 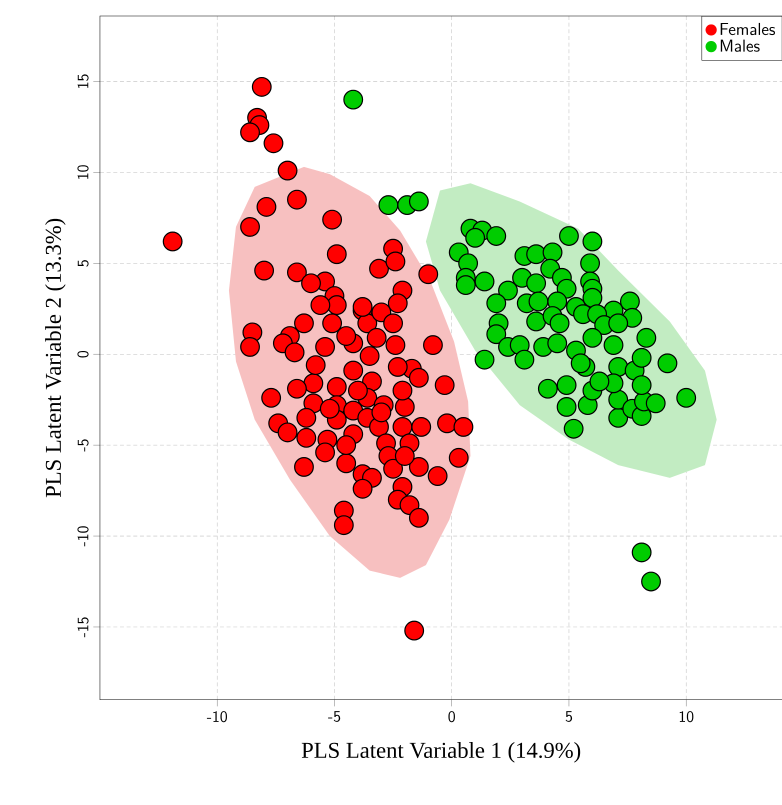 What do you see at coordinates (216, 716) in the screenshot?
I see `x-tick-label: -10` at bounding box center [216, 716].